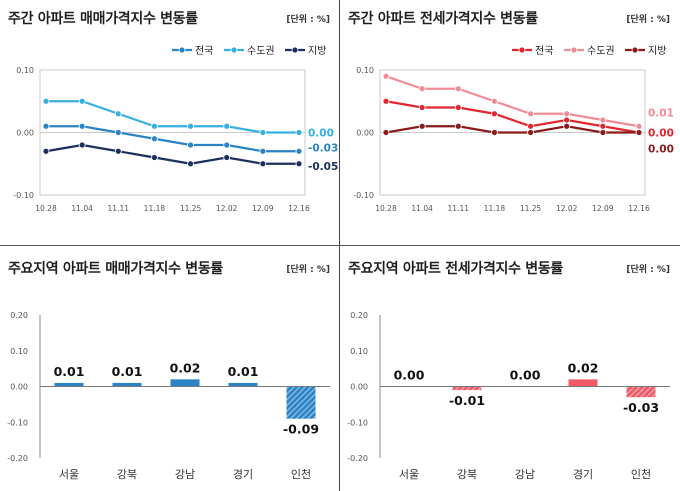  I want to click on y-tick-label: 0.20, so click(359, 315).